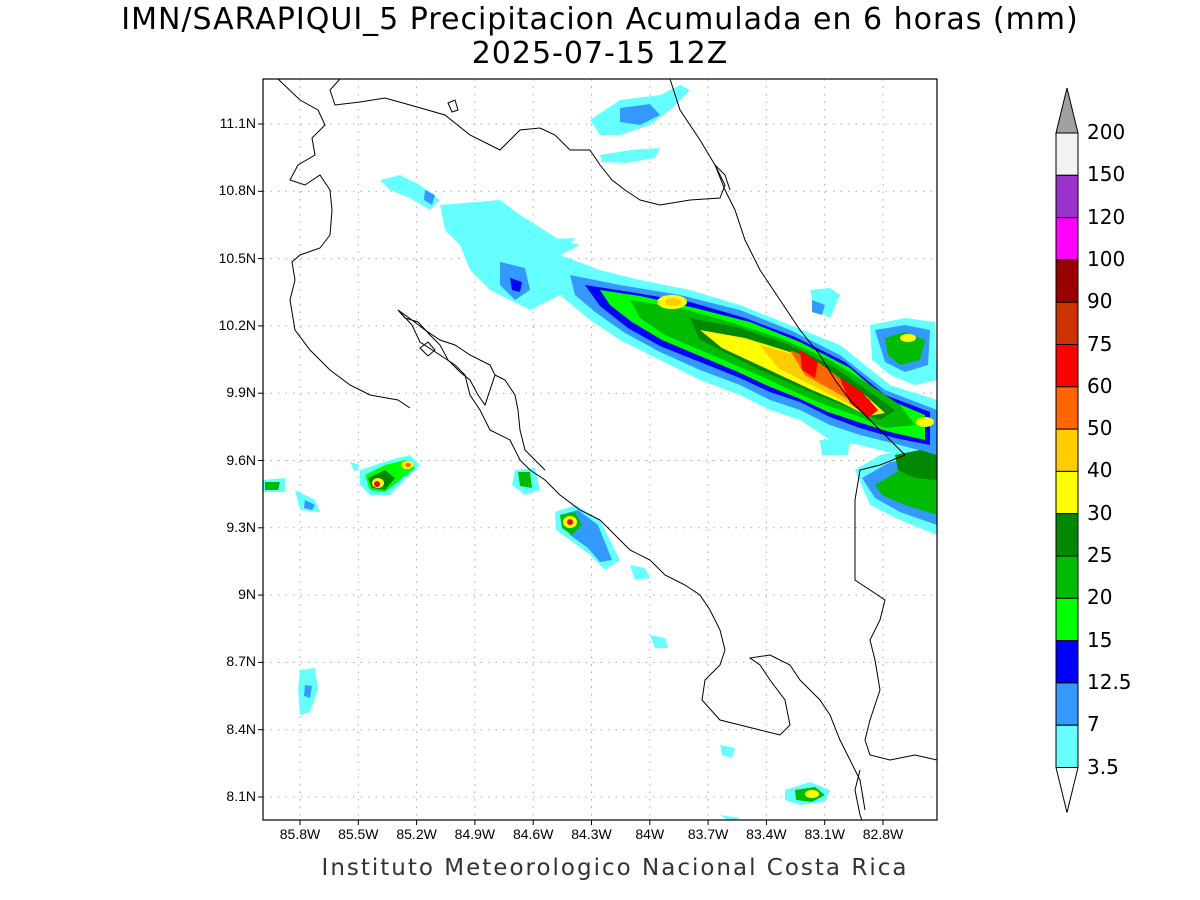 The image size is (1200, 900). I want to click on colorbar-top-triangle, so click(1067, 110).